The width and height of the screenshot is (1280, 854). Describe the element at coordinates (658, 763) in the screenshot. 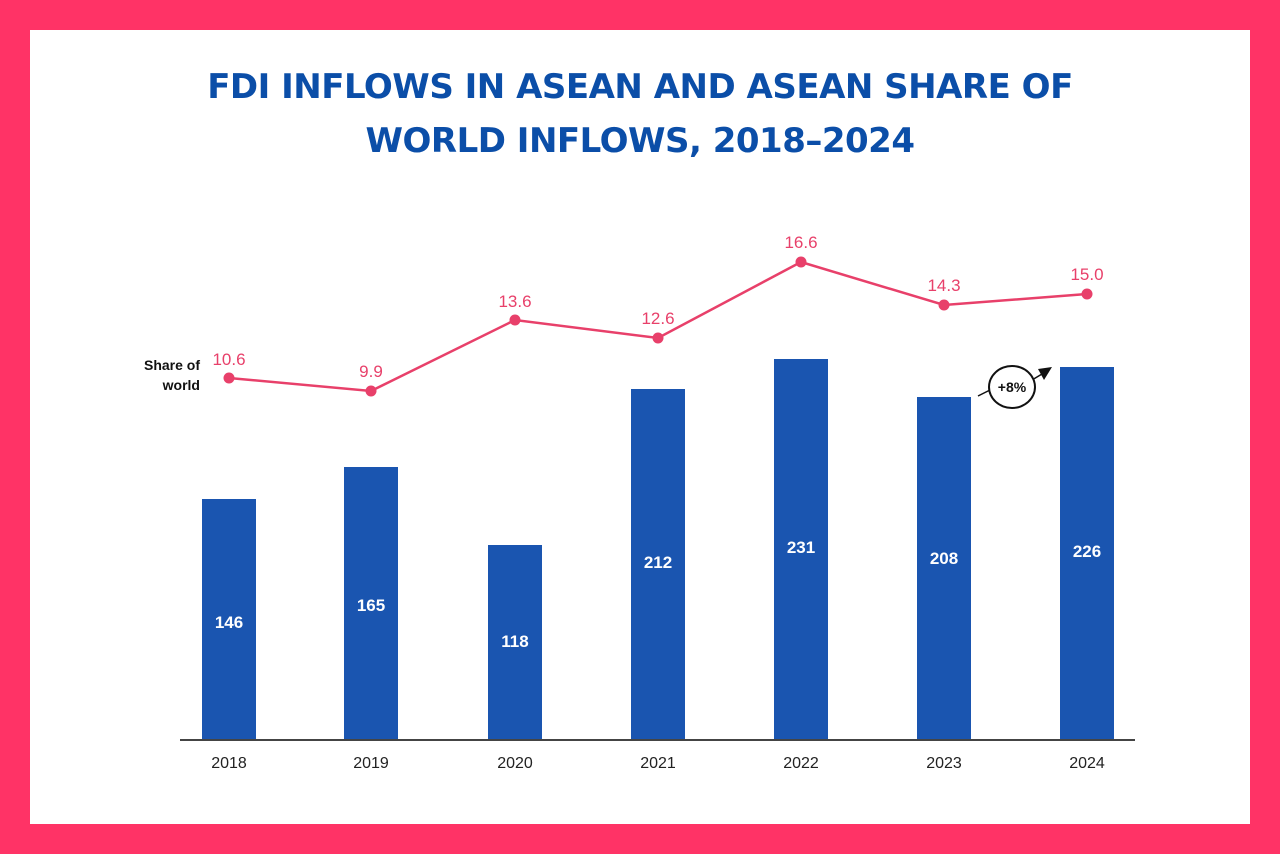

I see `x-tick: 2021` at that location.